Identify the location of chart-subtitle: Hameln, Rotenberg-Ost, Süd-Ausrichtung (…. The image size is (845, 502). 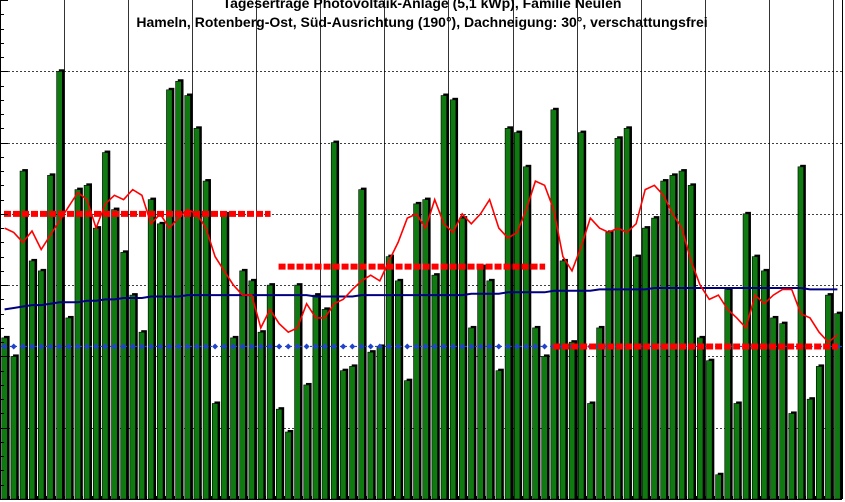
(421, 22).